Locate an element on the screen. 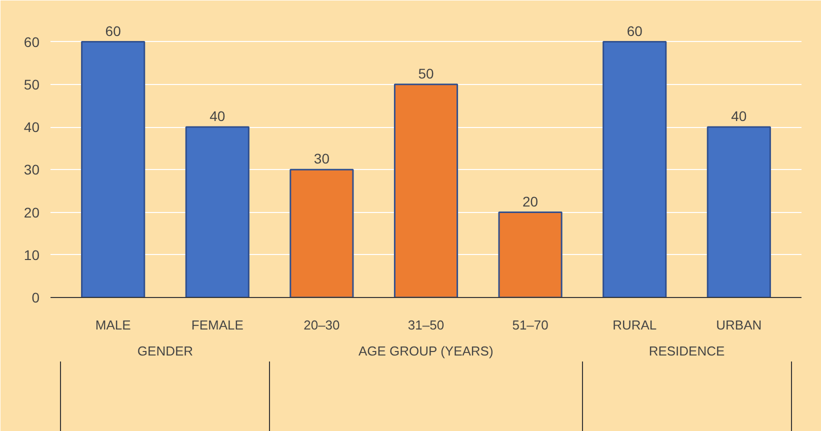 The width and height of the screenshot is (821, 431). y-tick-label: 40 is located at coordinates (32, 127).